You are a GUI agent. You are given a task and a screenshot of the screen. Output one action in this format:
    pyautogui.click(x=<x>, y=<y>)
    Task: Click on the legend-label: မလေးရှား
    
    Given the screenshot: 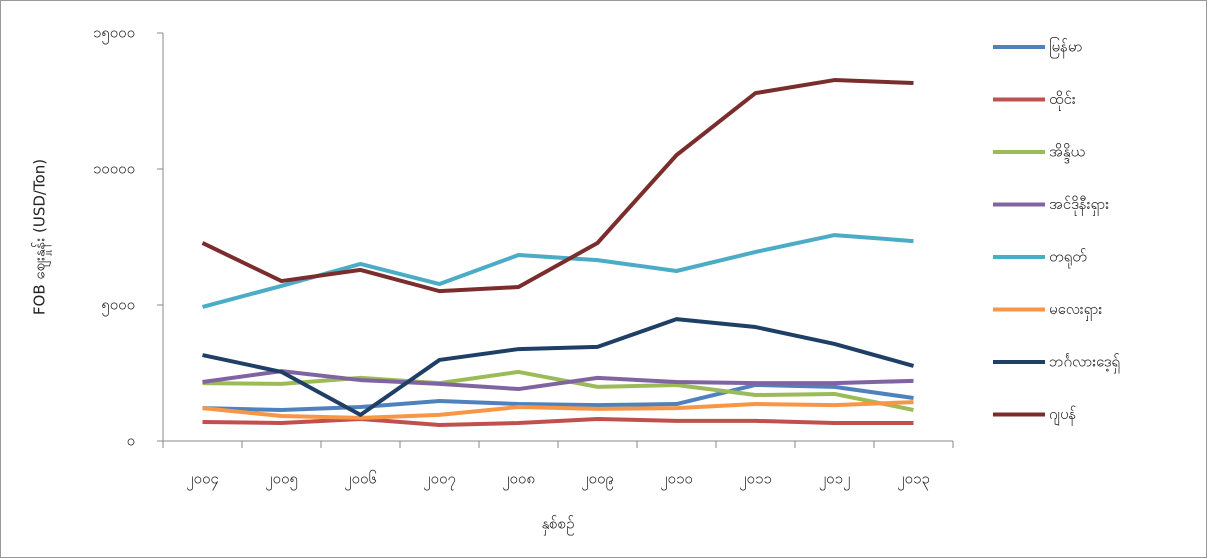 What is the action you would take?
    pyautogui.click(x=1075, y=310)
    